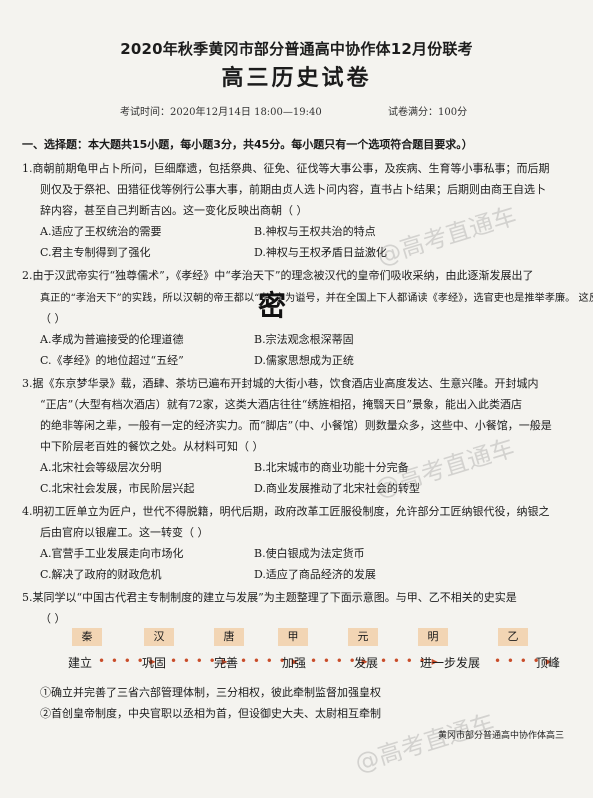 The width and height of the screenshot is (593, 798). What do you see at coordinates (159, 637) in the screenshot?
I see `timeline-period-han: 汉` at bounding box center [159, 637].